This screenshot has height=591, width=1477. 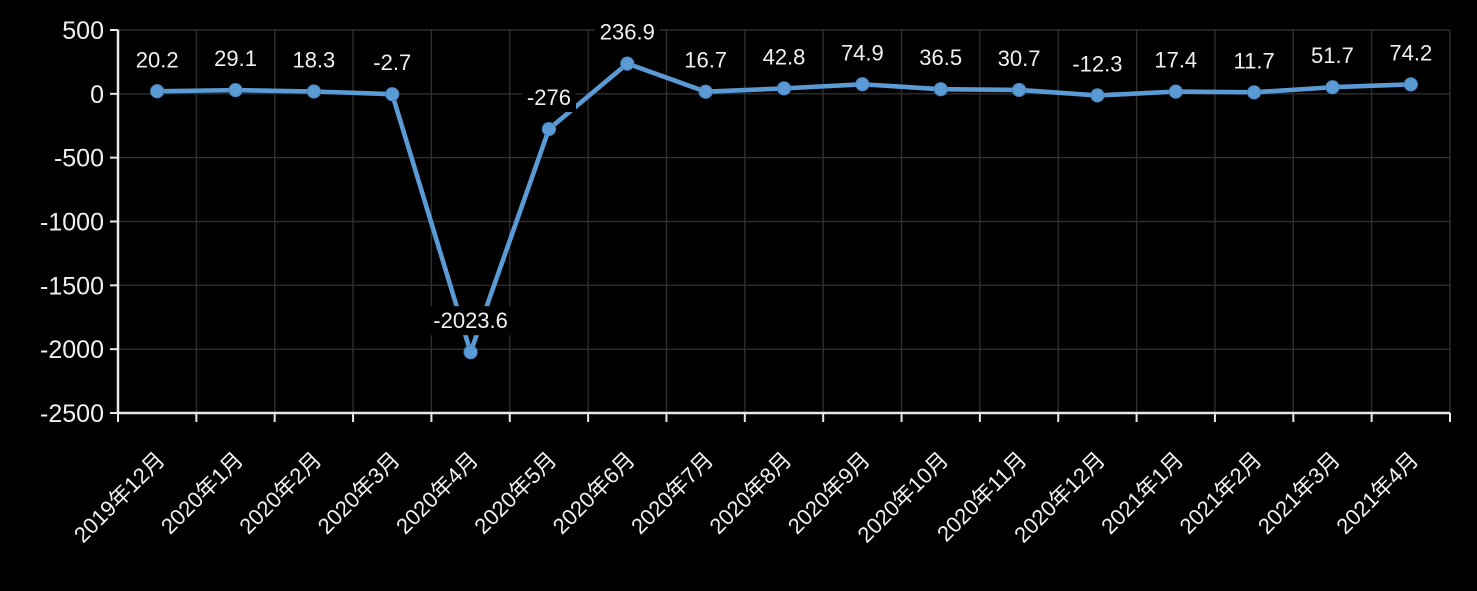 I want to click on data-label: 17.4, so click(x=1175, y=60).